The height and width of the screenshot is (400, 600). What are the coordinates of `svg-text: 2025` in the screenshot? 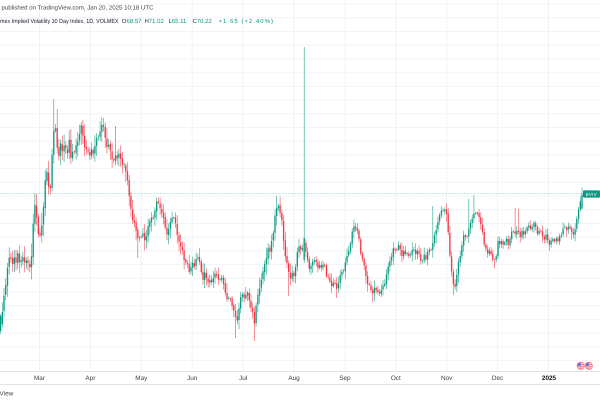 It's located at (549, 378).